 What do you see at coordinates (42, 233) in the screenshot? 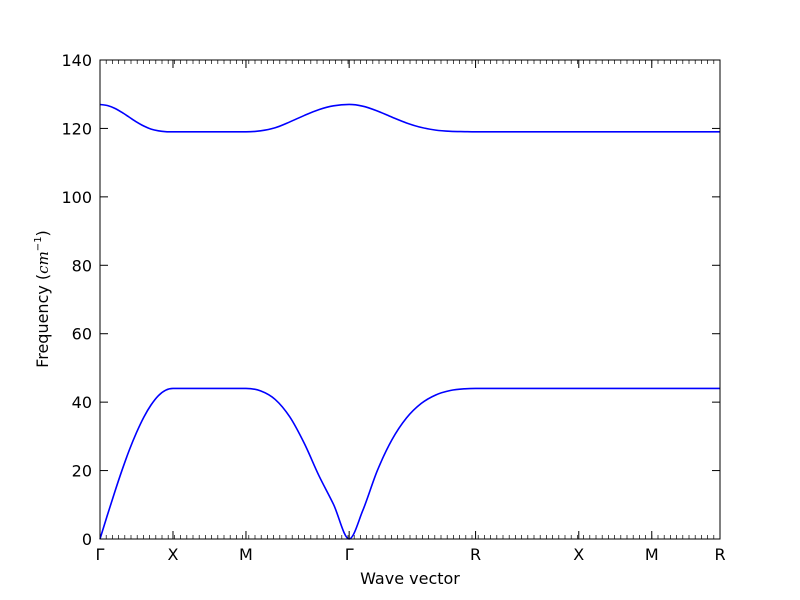
I see `y-axis-label-close-paren: )` at bounding box center [42, 233].